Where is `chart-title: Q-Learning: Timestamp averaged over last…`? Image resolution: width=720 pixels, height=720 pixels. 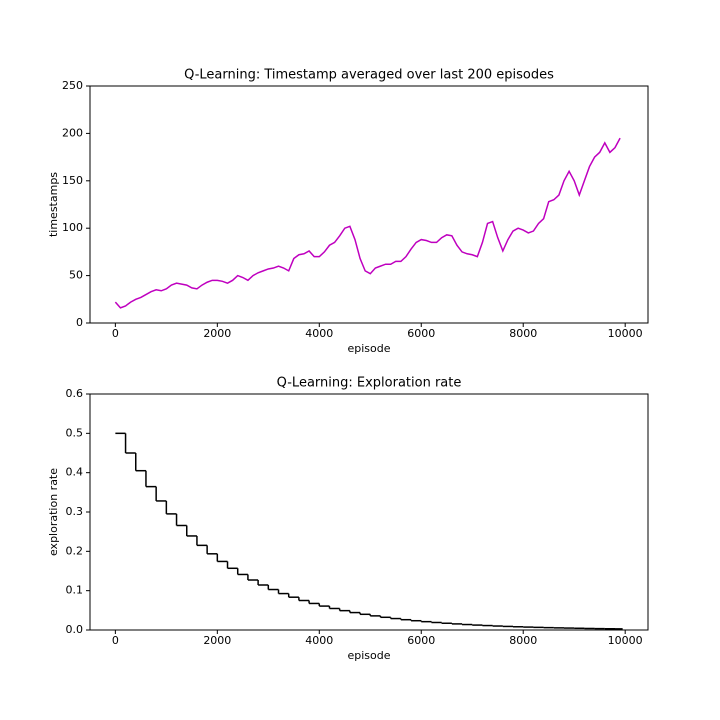 chart-title: Q-Learning: Timestamp averaged over last… is located at coordinates (369, 75).